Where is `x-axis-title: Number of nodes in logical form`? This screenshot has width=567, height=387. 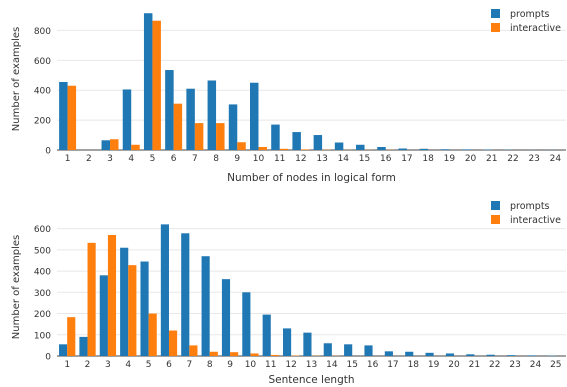
x-axis-title: Number of nodes in logical form is located at coordinates (311, 178).